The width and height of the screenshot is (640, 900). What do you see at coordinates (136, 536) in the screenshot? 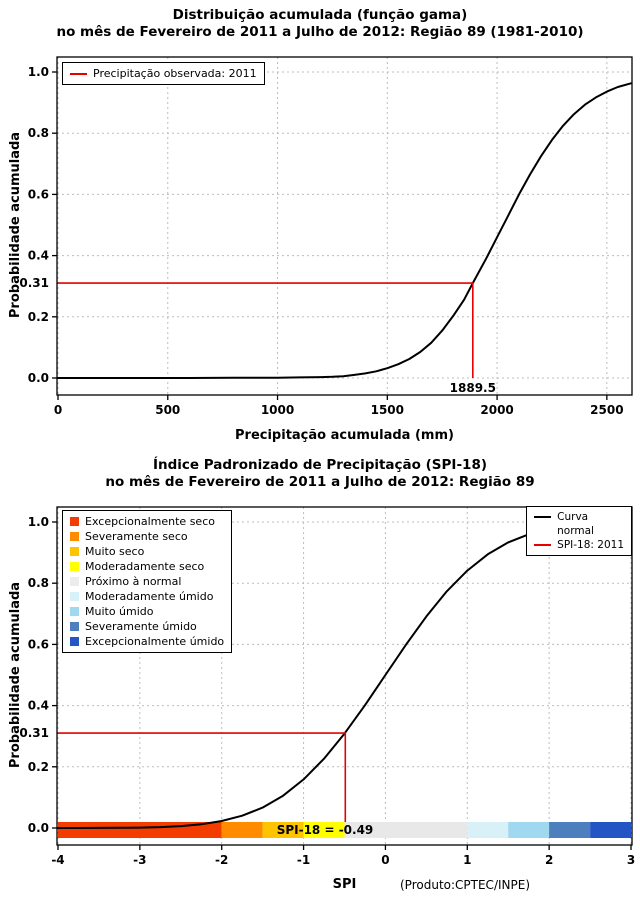
I see `legend-label: Severamente seco` at bounding box center [136, 536].